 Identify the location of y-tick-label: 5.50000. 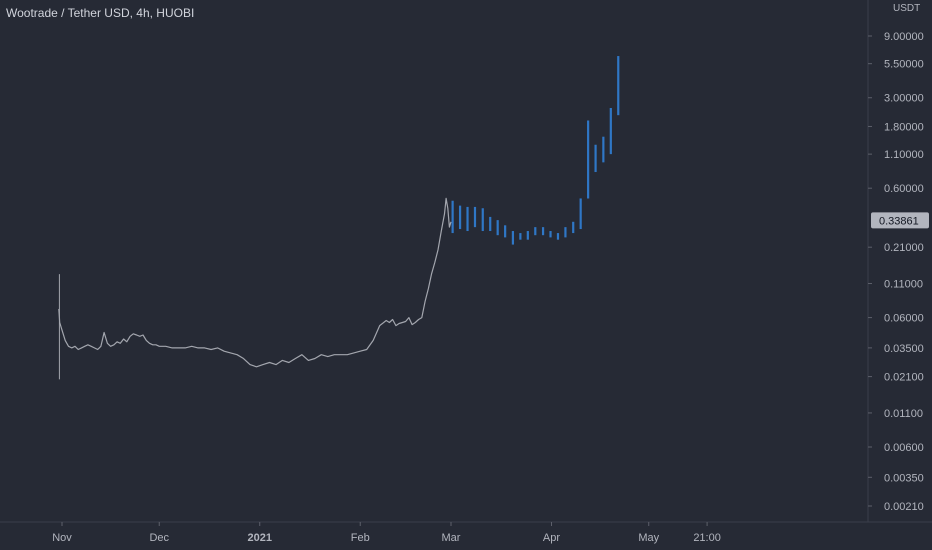
(904, 65).